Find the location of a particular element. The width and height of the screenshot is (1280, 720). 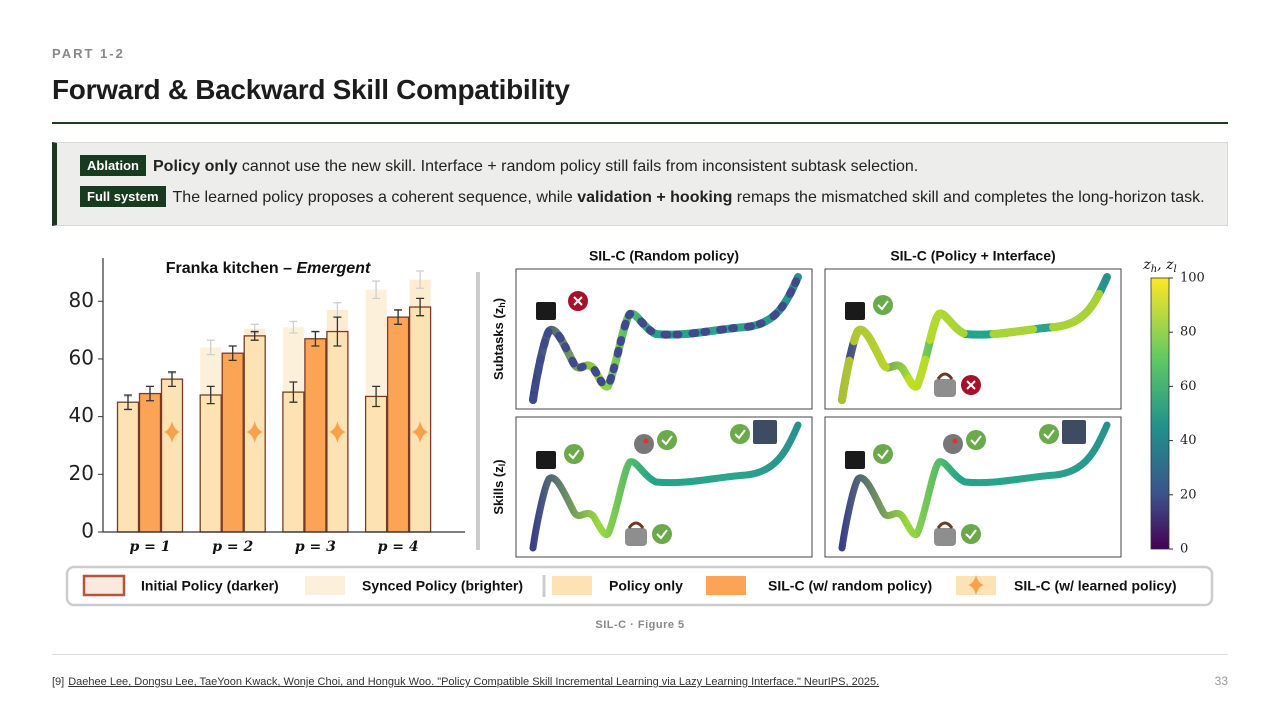

footer-rule is located at coordinates (640, 654).